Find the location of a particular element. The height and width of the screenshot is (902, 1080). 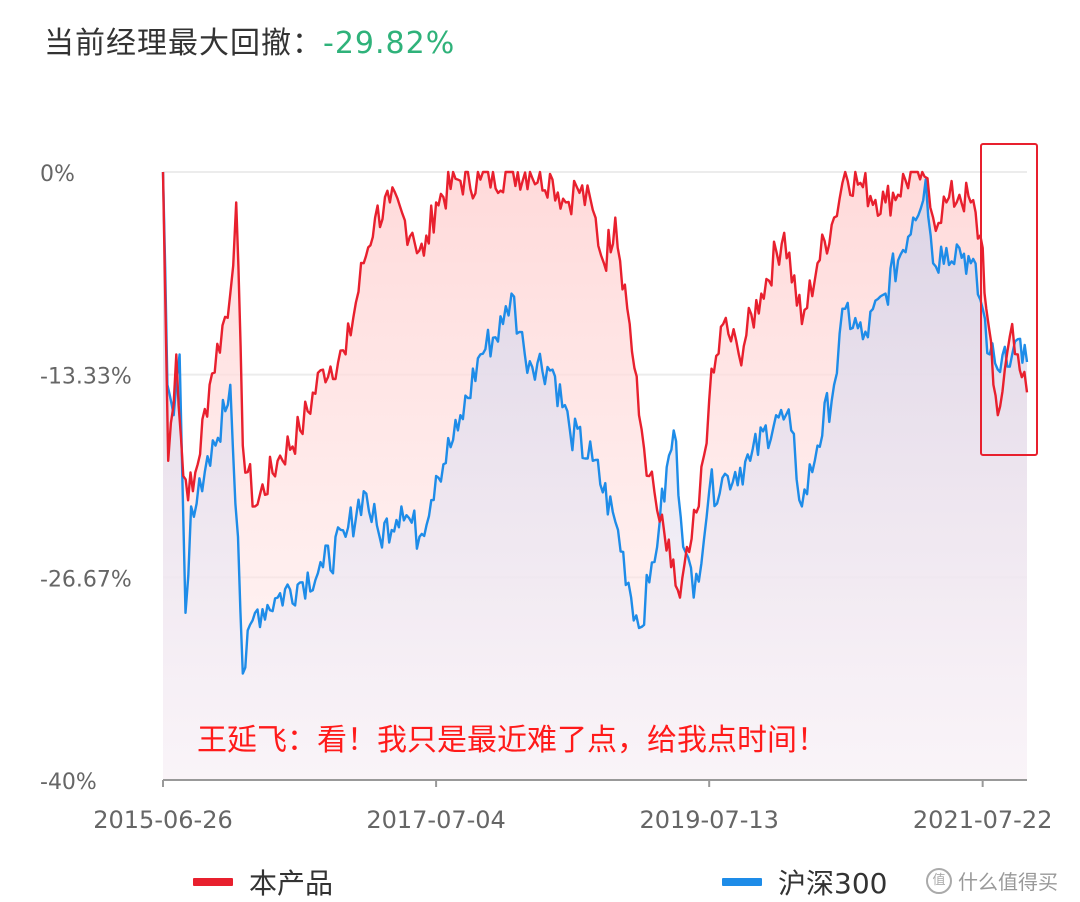

y-tick-label: -26.67% is located at coordinates (86, 579).